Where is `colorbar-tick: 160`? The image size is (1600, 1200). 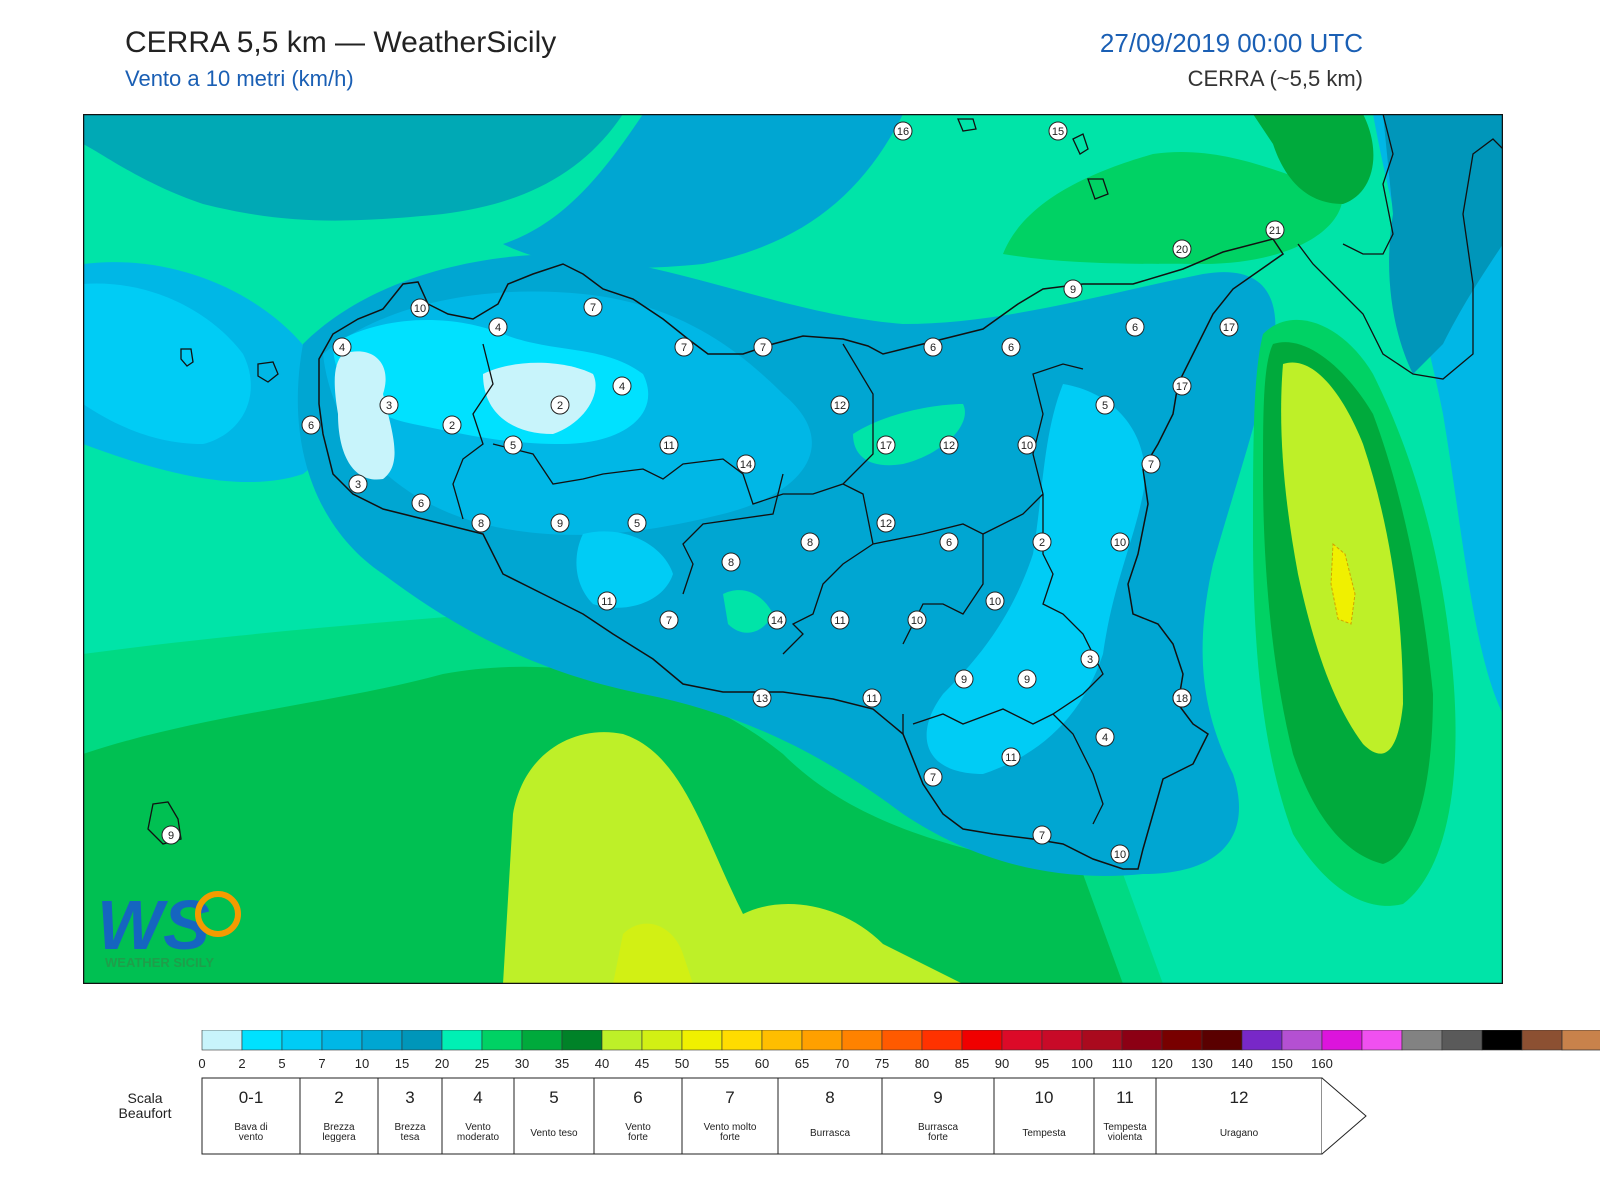 colorbar-tick: 160 is located at coordinates (1322, 1063).